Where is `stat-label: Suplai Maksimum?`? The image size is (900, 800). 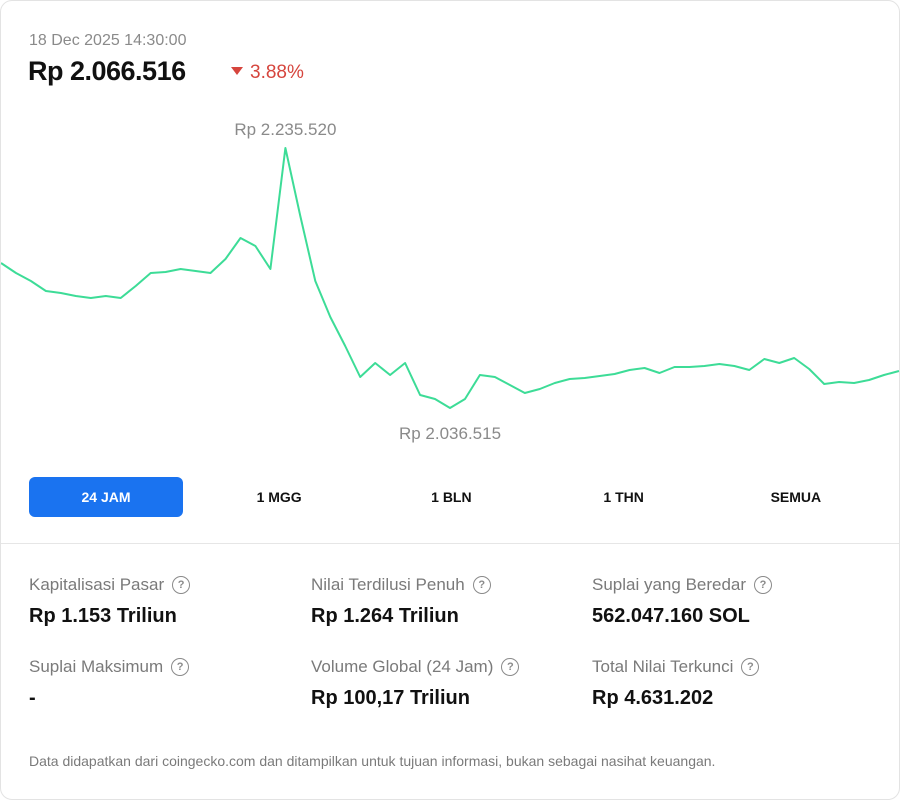 stat-label: Suplai Maksimum? is located at coordinates (170, 667).